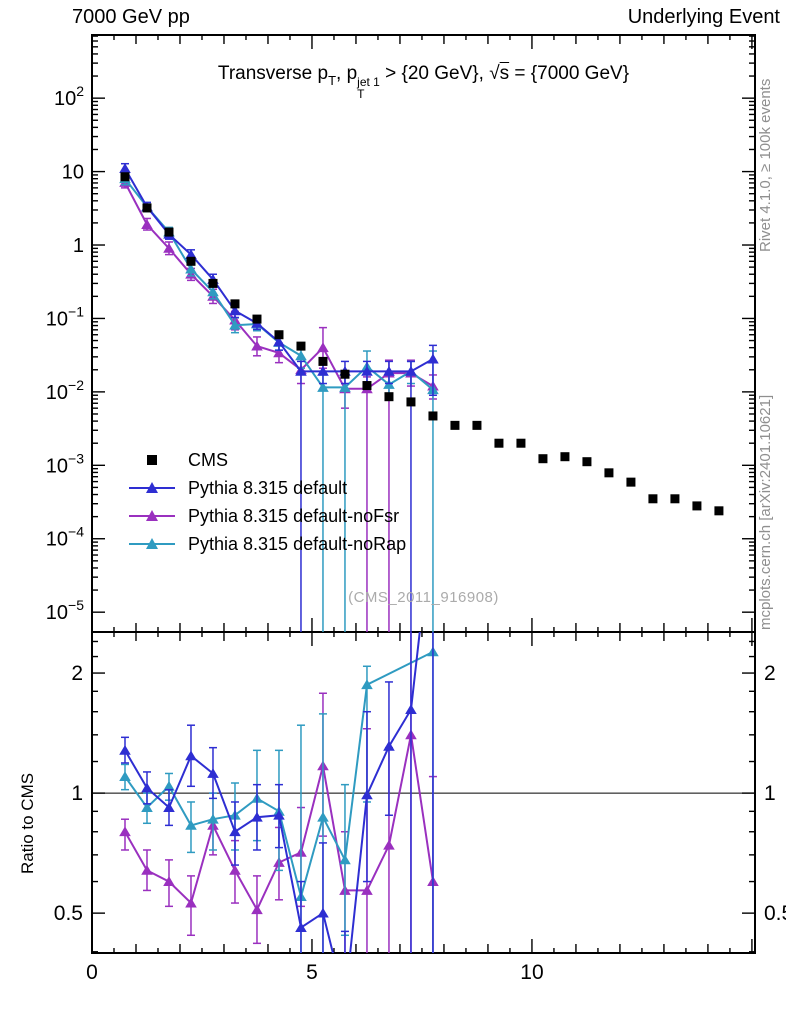  I want to click on square-marker-icon, so click(152, 460).